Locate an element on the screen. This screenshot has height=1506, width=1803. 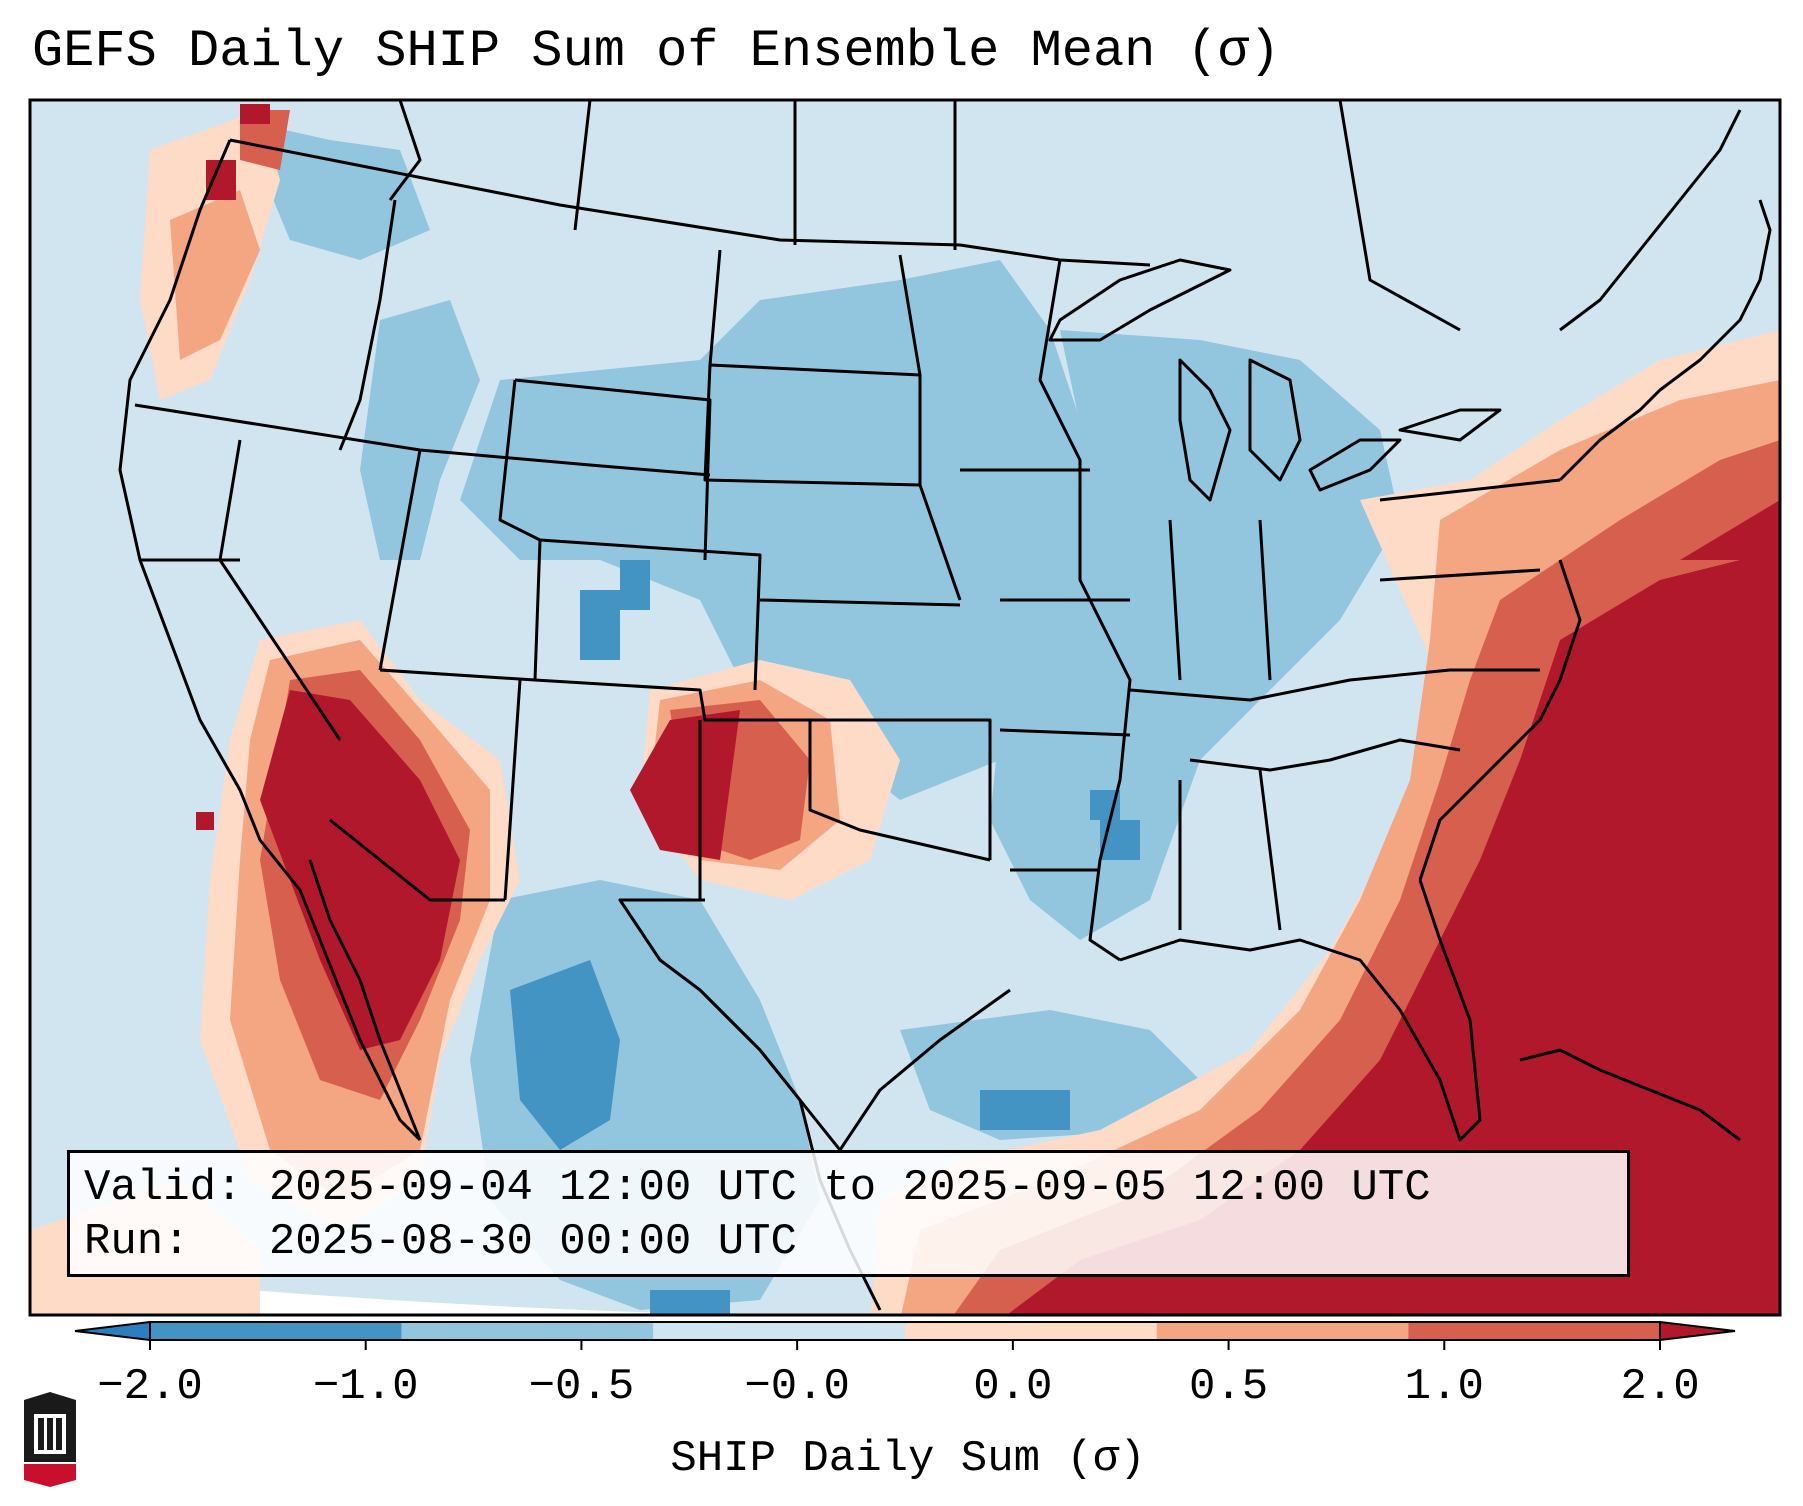
colorbar-frame is located at coordinates (905, 1331).